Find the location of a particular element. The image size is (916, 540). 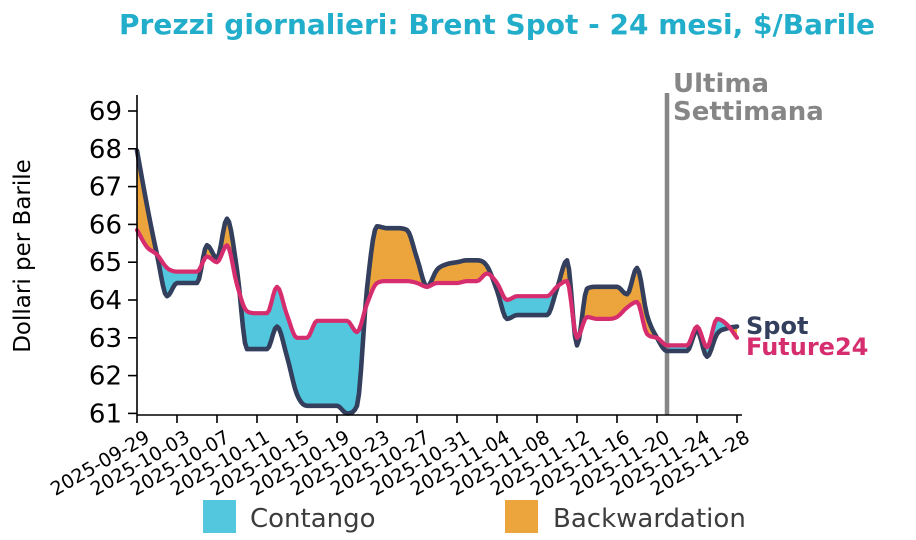

y-tick-label: 62 is located at coordinates (105, 377).